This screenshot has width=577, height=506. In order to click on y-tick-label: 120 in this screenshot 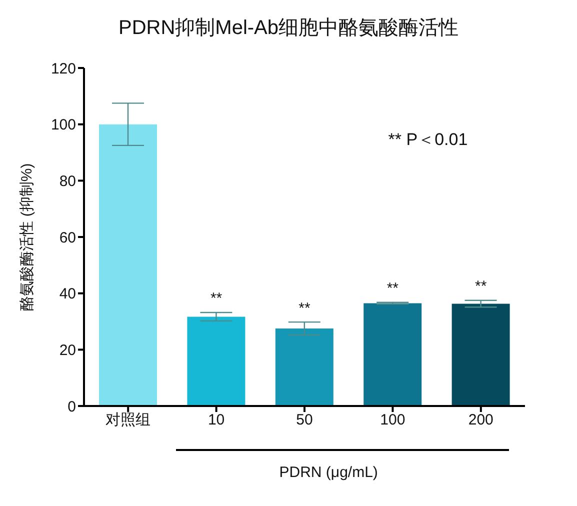, I will do `click(63, 69)`.